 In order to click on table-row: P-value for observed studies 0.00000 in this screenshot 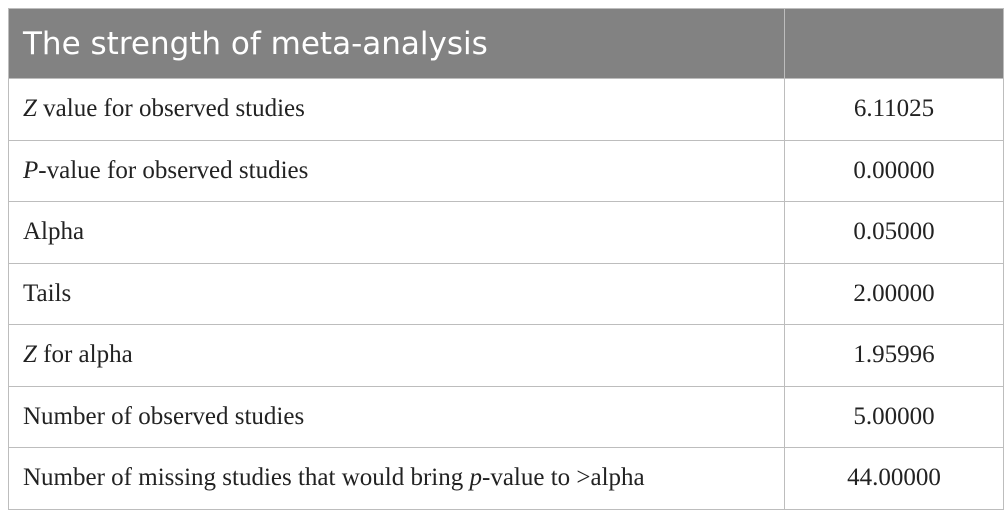, I will do `click(506, 170)`.